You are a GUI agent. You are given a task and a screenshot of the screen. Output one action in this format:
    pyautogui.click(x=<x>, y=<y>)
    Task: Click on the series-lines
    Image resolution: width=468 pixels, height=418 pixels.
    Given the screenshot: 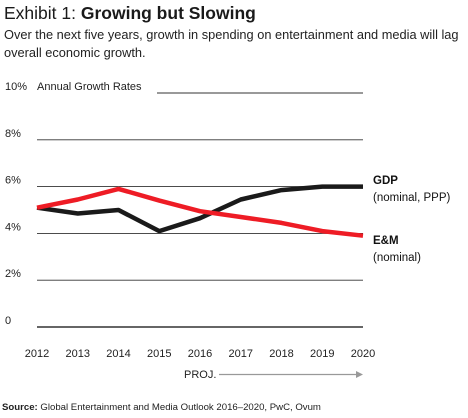 What is the action you would take?
    pyautogui.click(x=200, y=211)
    